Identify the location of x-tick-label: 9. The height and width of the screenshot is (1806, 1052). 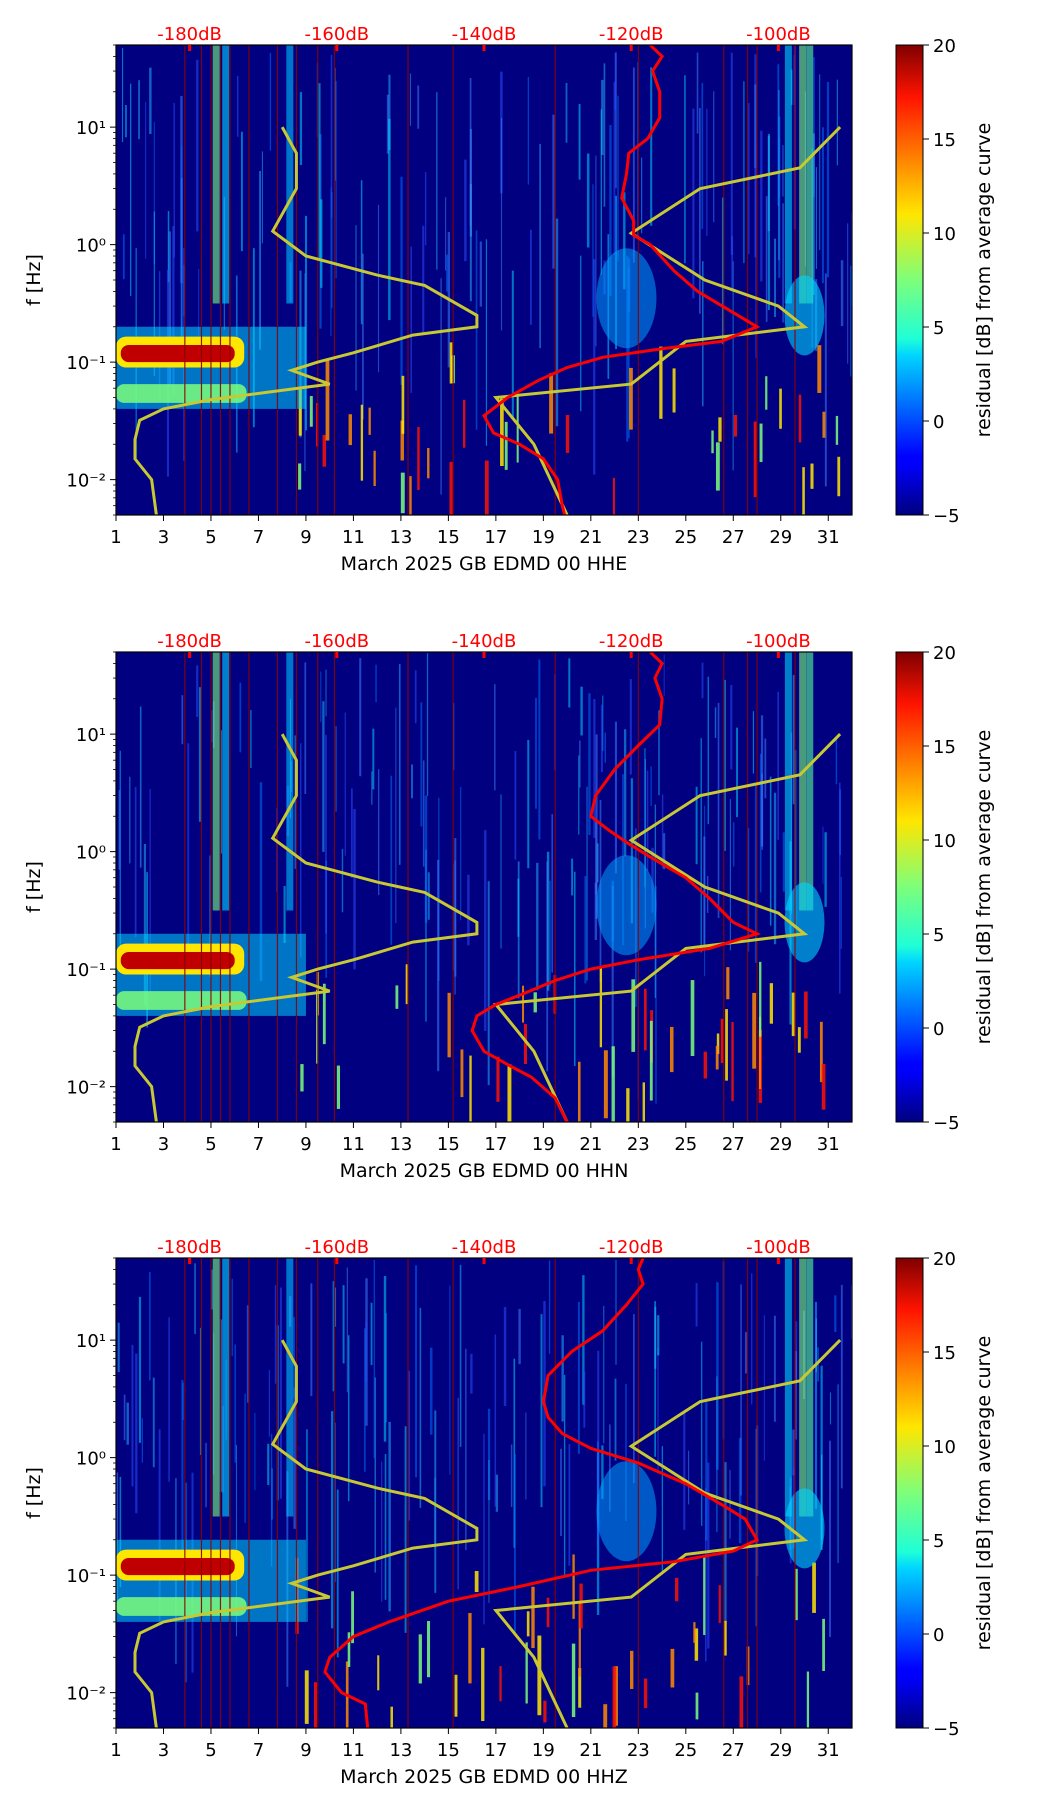
(305, 1750).